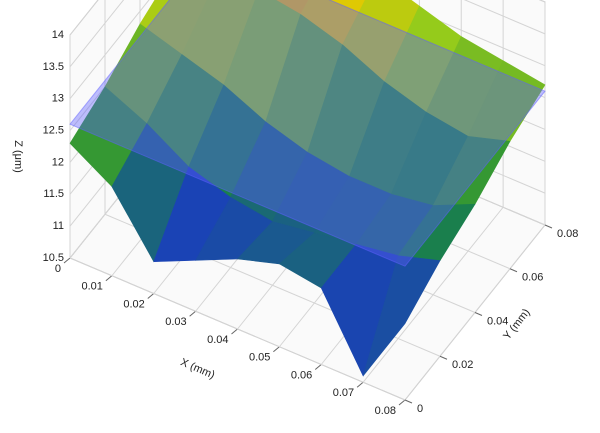  What do you see at coordinates (18, 156) in the screenshot?
I see `z-axis-label: Z (μm)` at bounding box center [18, 156].